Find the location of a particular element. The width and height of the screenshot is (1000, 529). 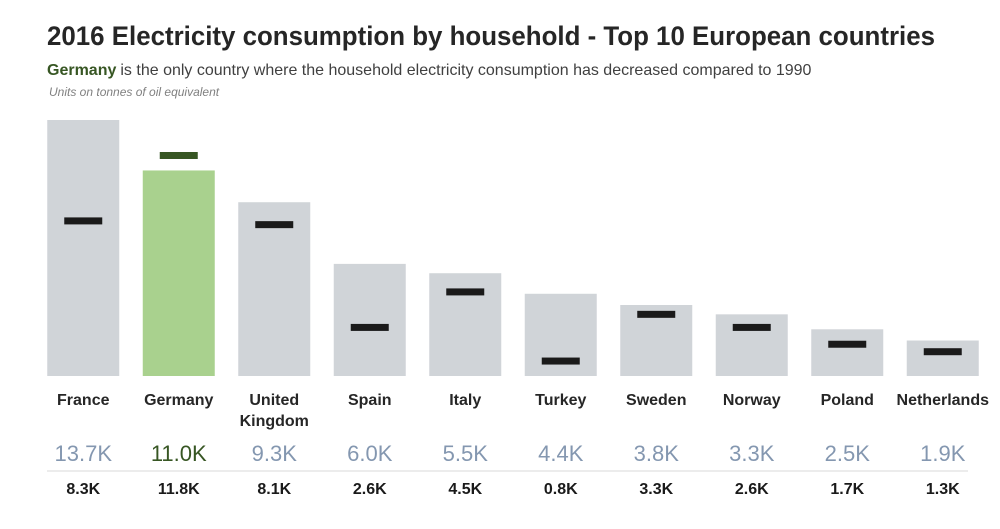

value-label-2016: 6.0K is located at coordinates (370, 453).